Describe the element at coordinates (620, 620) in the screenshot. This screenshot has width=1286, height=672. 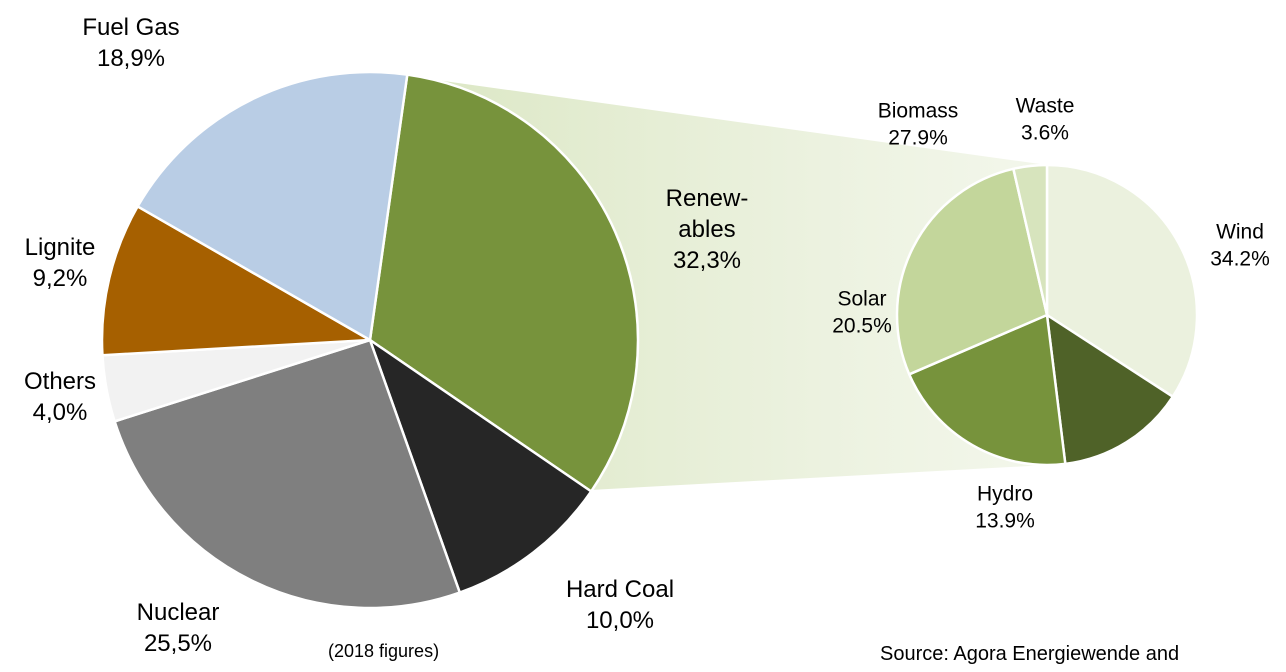
I see `value-label: 10,0%` at that location.